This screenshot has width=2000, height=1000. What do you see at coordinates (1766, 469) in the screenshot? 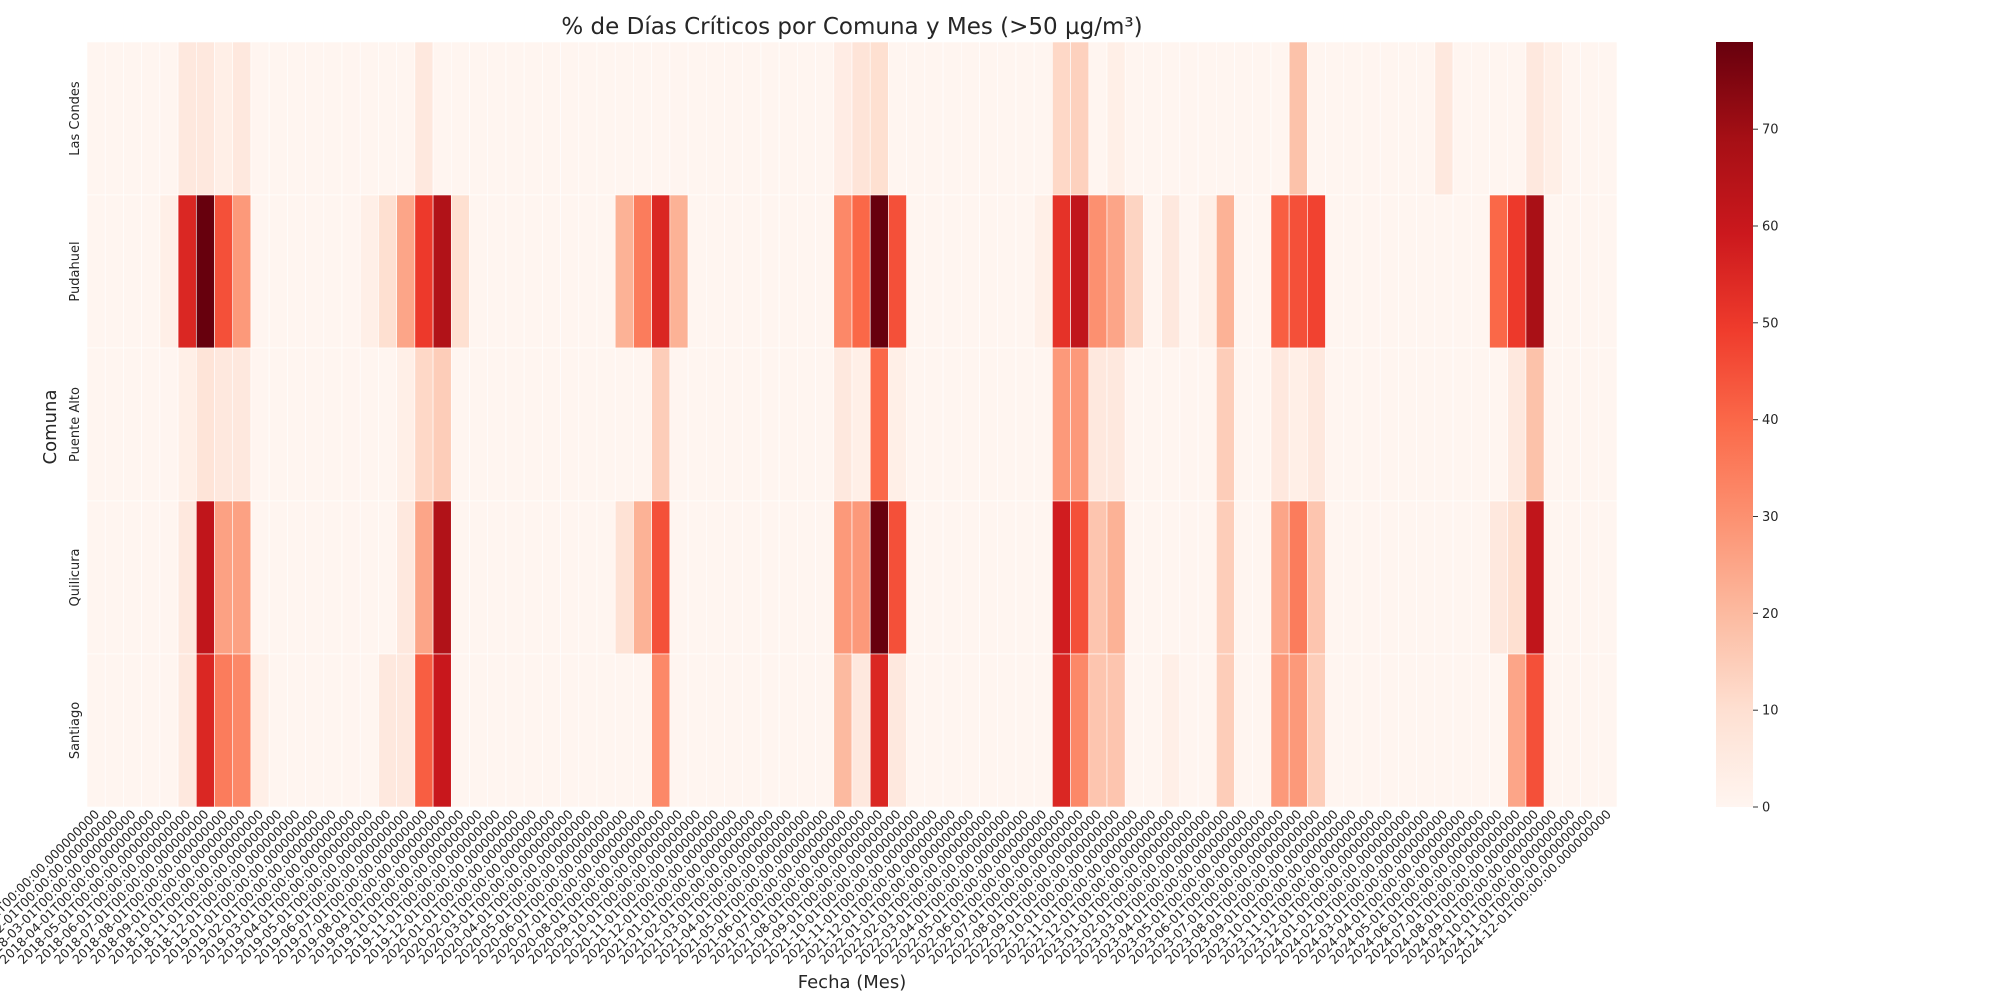
I see `colorbar-ticks: 0 10 20 30 40 50 60 70` at bounding box center [1766, 469].